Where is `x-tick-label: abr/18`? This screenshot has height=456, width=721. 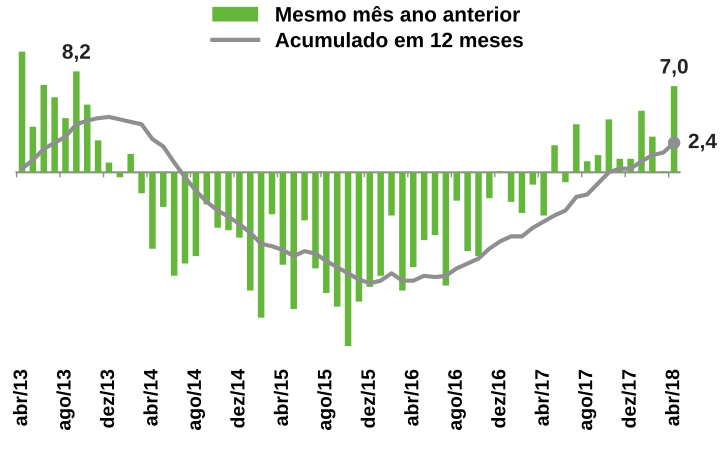
x-tick-label: abr/18 is located at coordinates (672, 398).